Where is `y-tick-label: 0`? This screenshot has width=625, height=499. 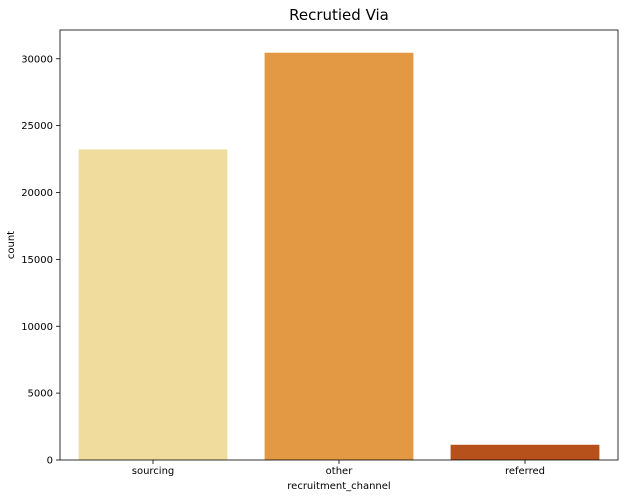 y-tick-label: 0 is located at coordinates (50, 461).